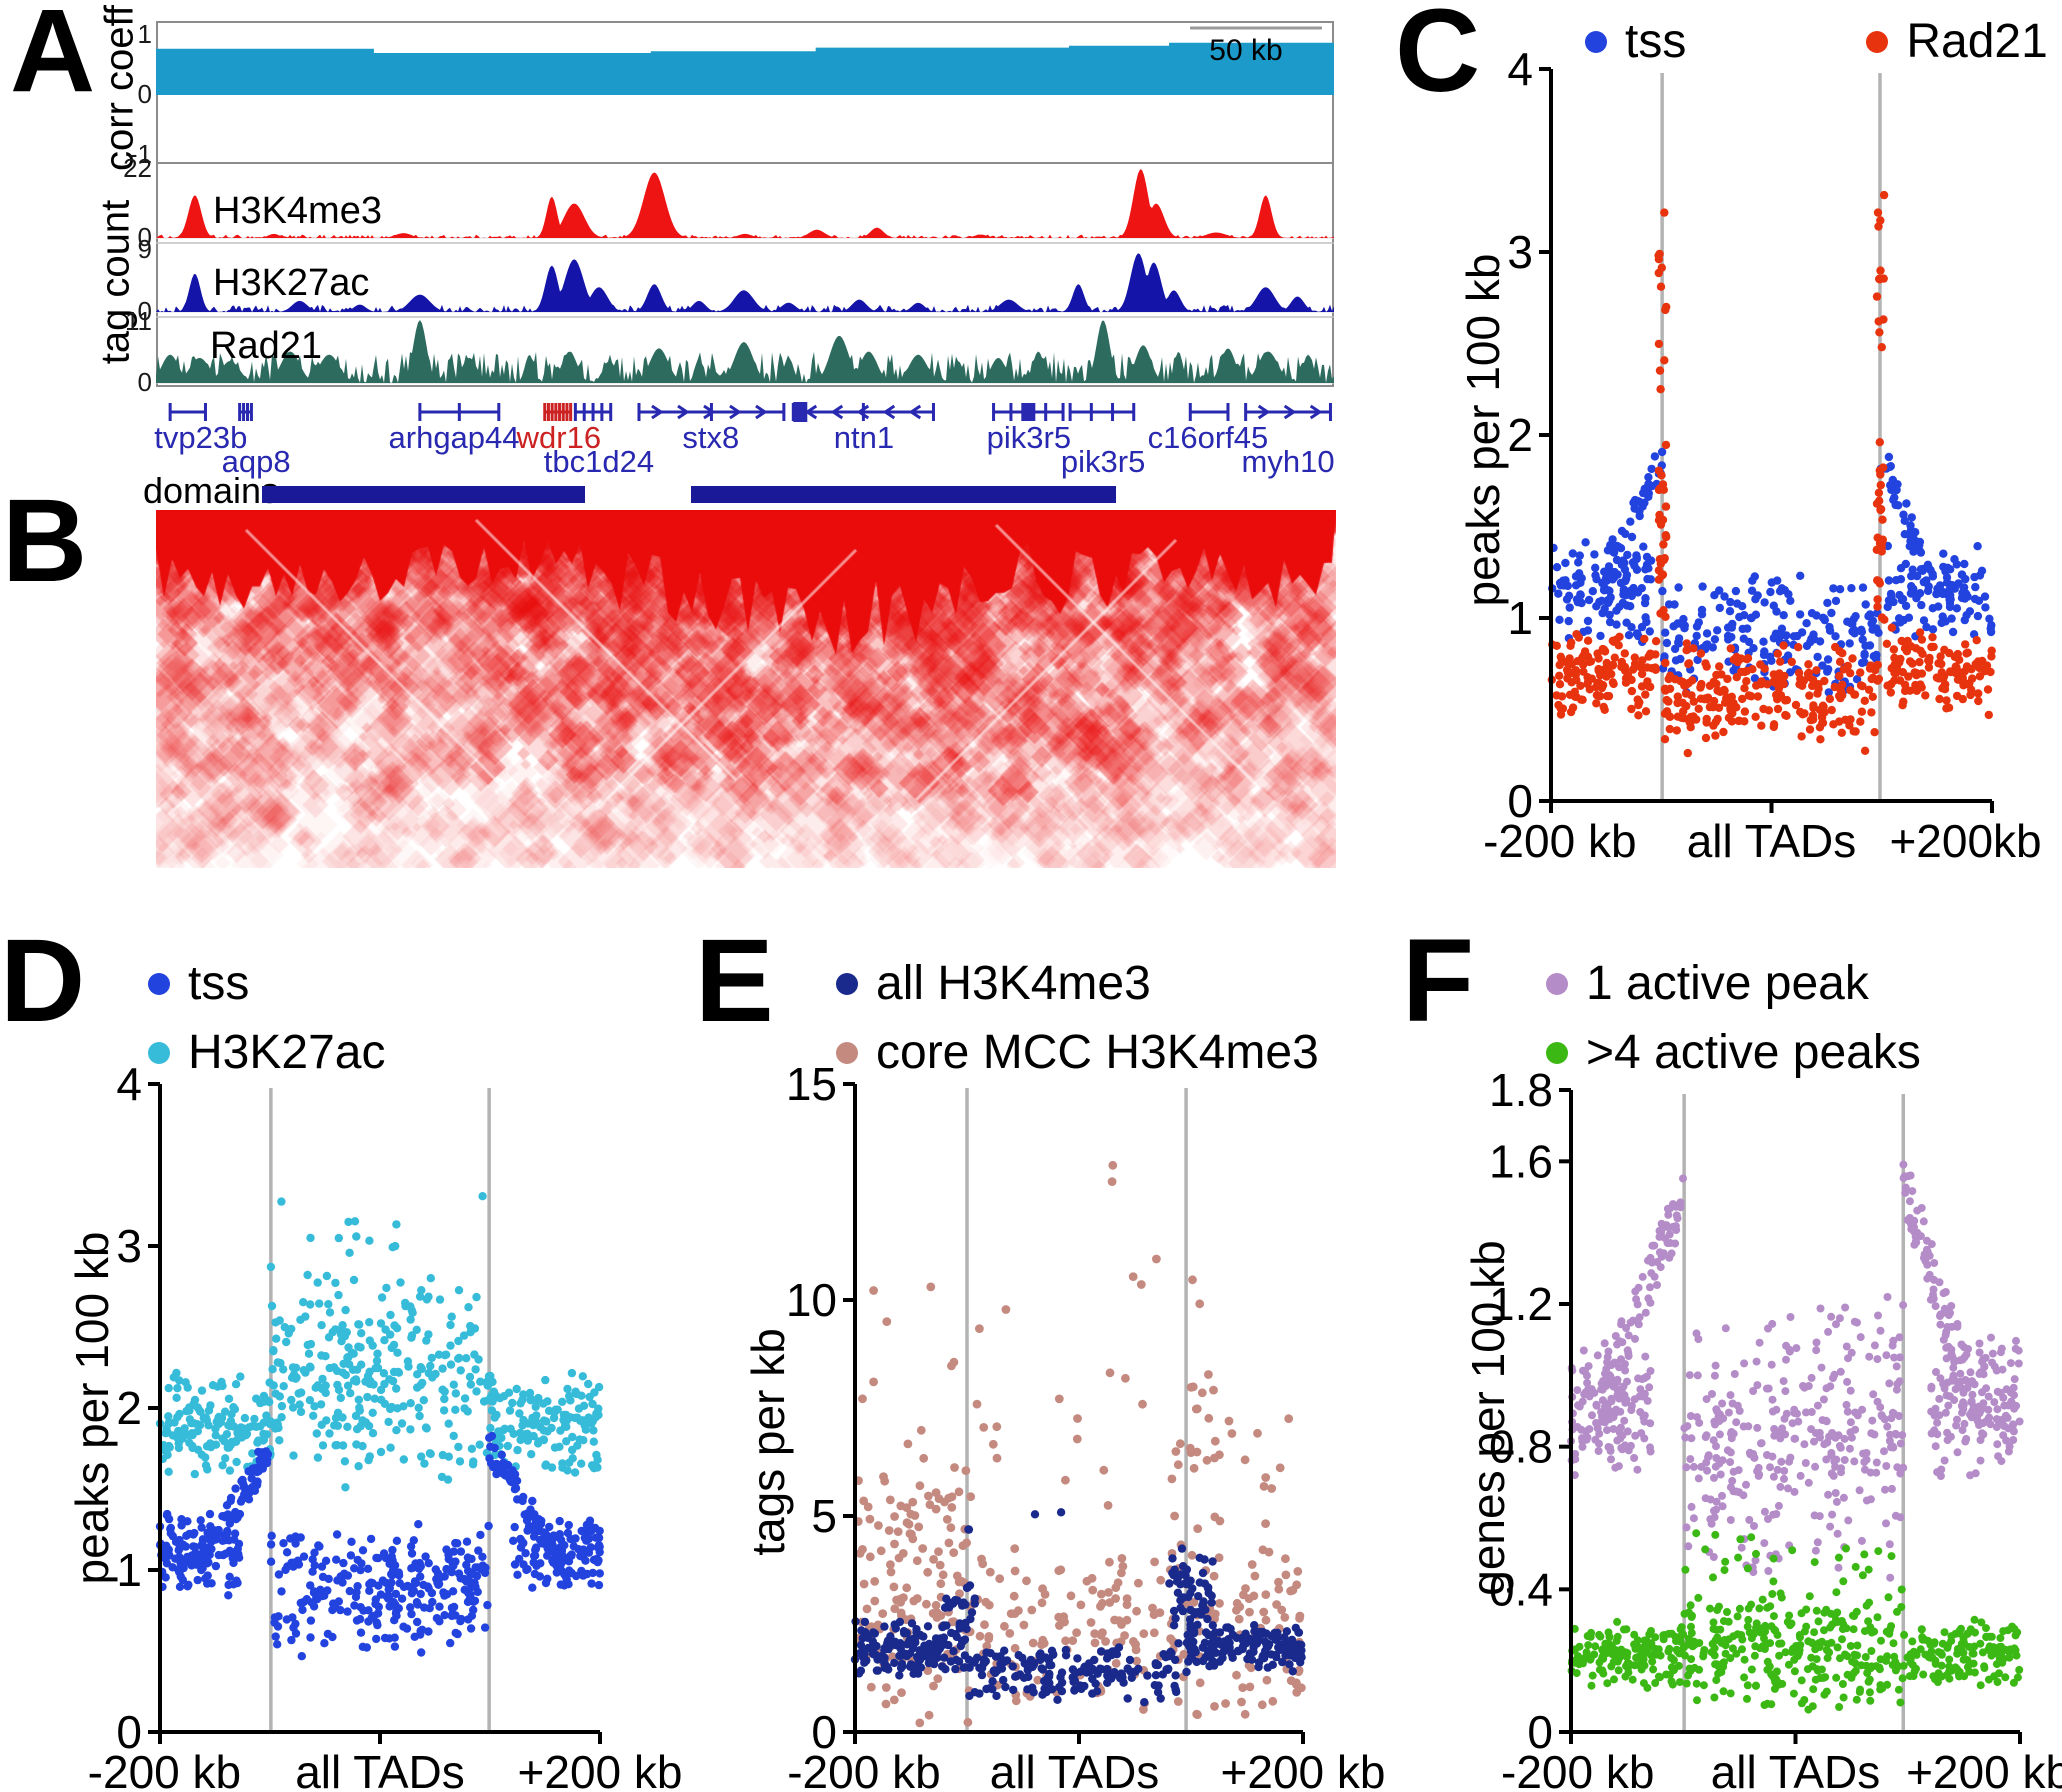 This screenshot has width=2062, height=1792. Describe the element at coordinates (256, 461) in the screenshot. I see `svg-text: aqp8` at that location.